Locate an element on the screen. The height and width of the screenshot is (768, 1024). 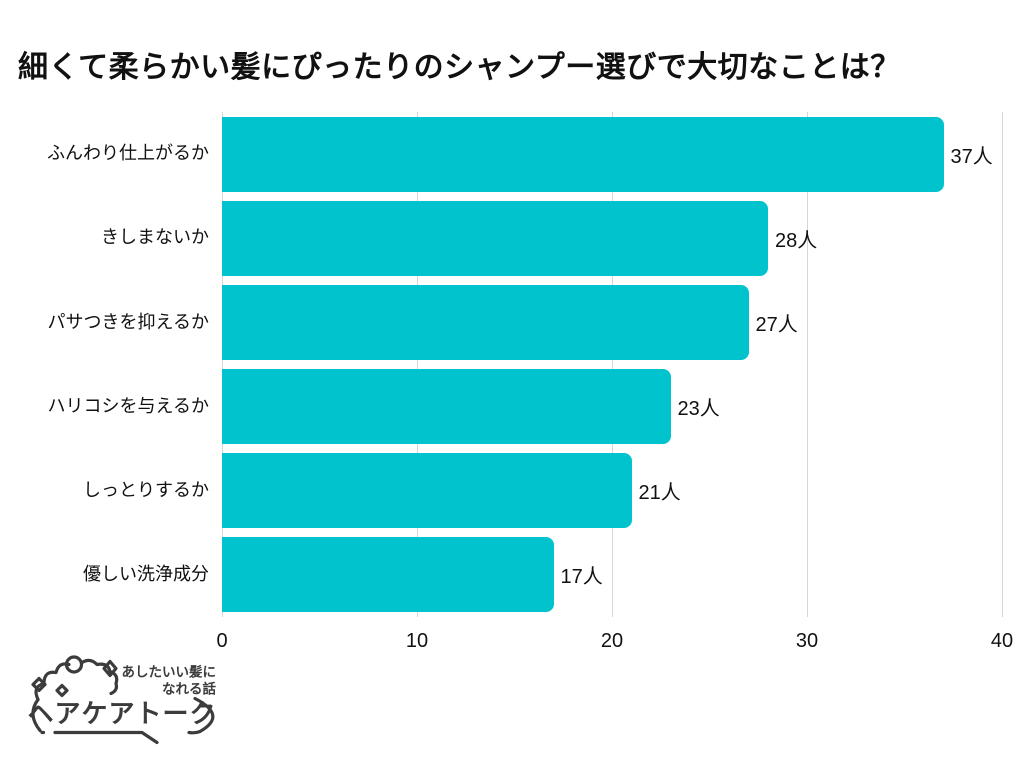
bar-track: 28人 is located at coordinates (612, 238).